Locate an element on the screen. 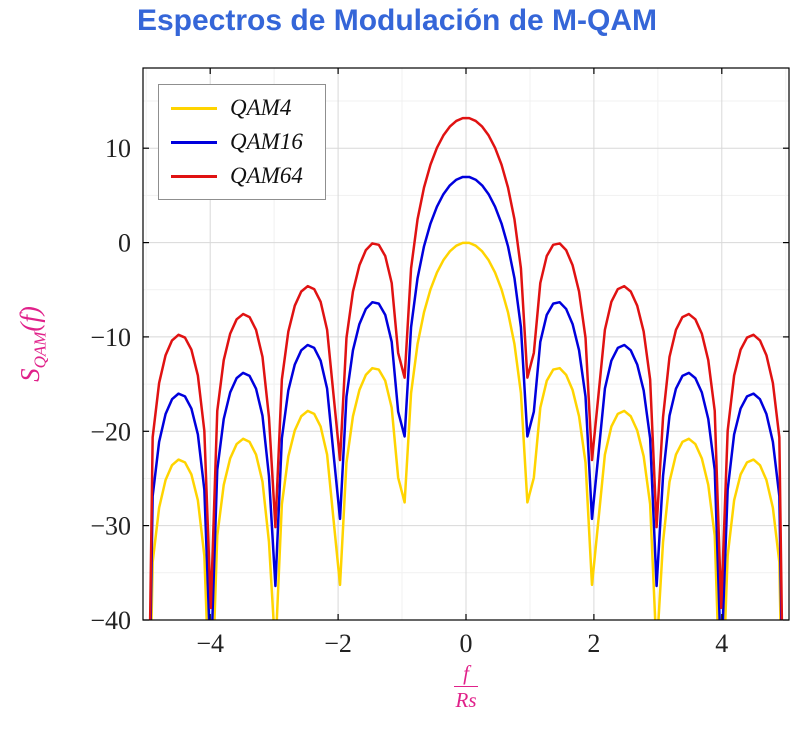 This screenshot has width=794, height=731. y-tick-label: −40 is located at coordinates (110, 620).